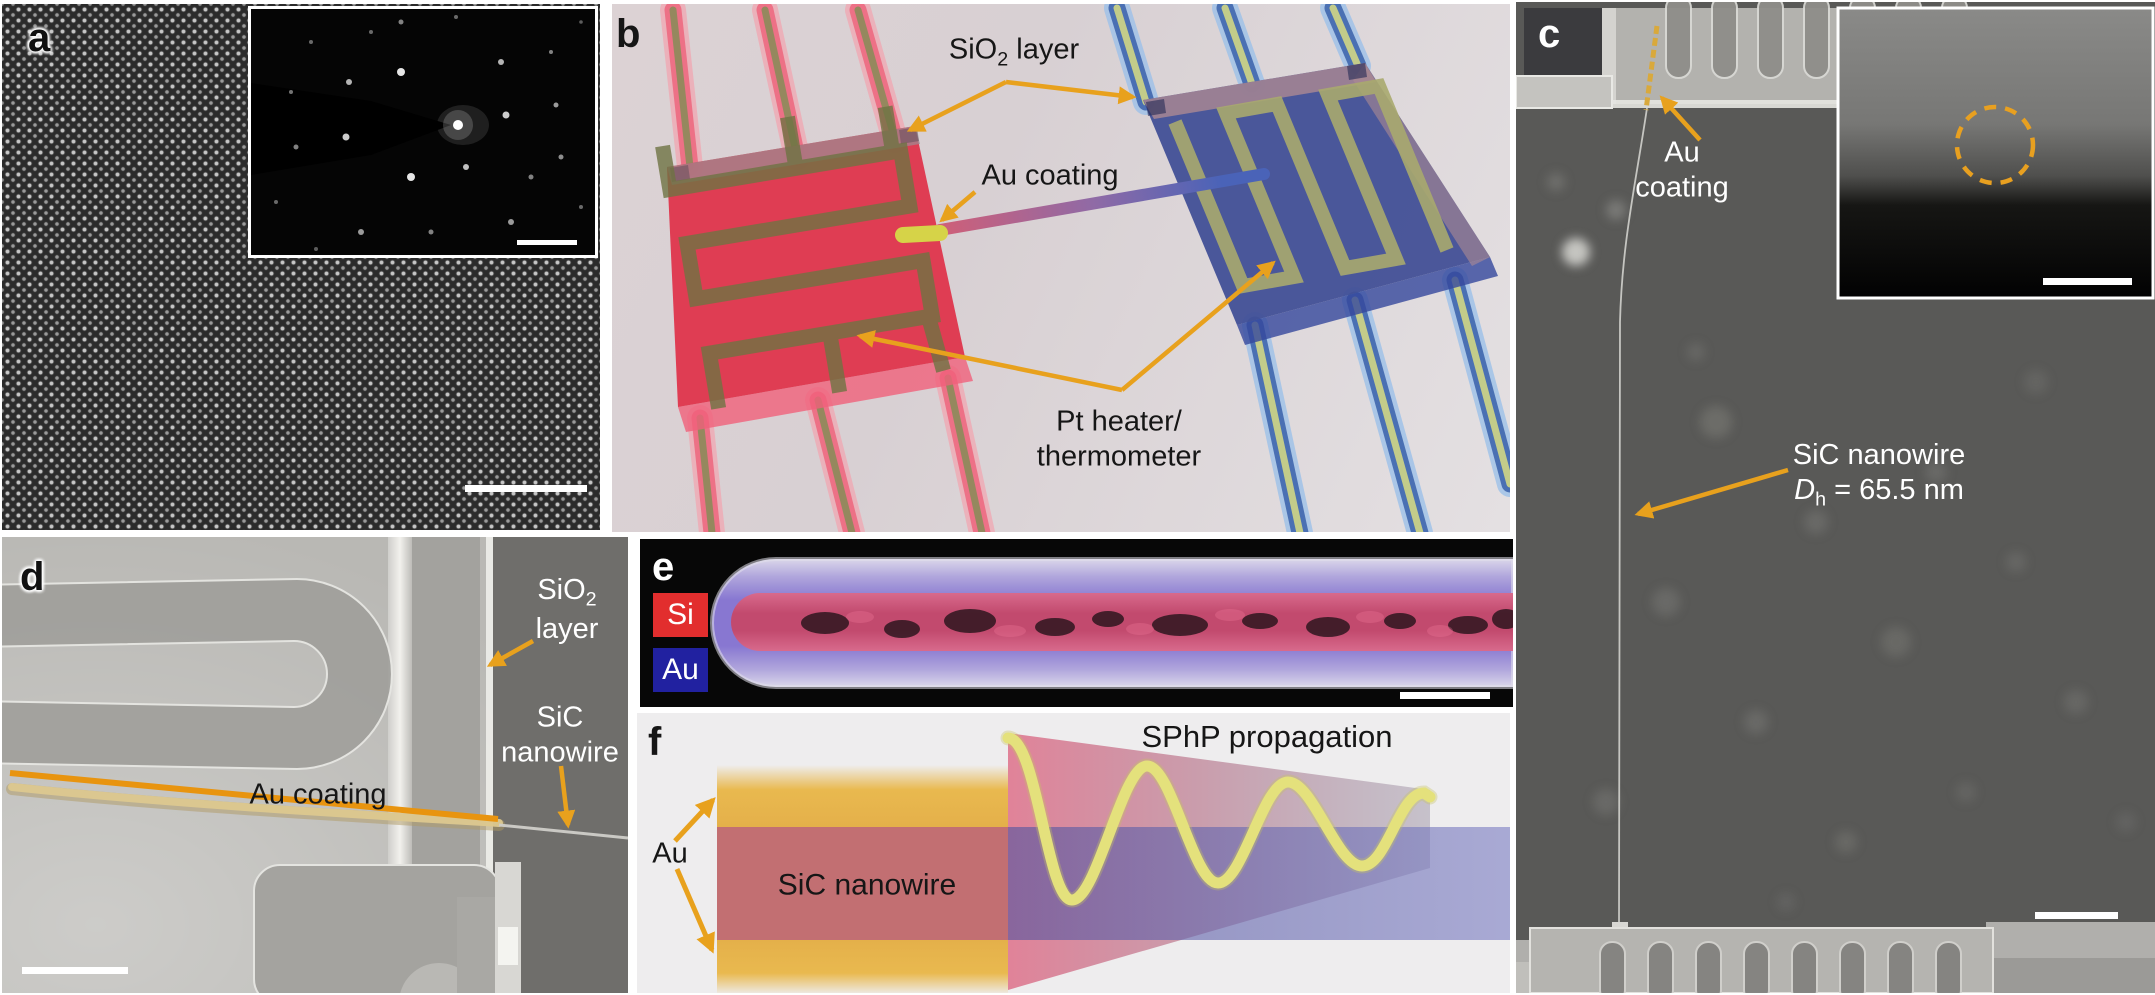 This screenshot has width=2155, height=995. Describe the element at coordinates (2076, 915) in the screenshot. I see `panel-c-scale-bar` at that location.